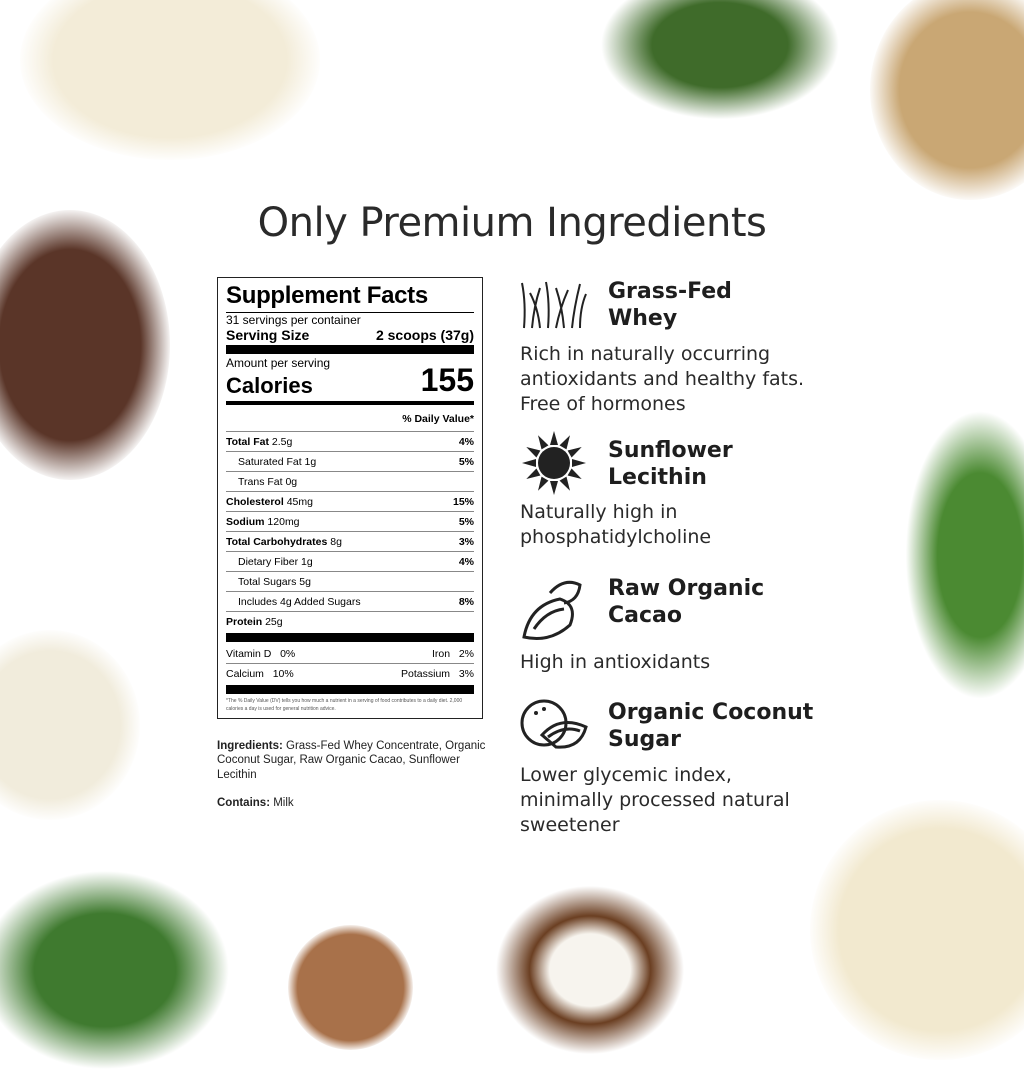 This screenshot has width=1024, height=1070. What do you see at coordinates (437, 674) in the screenshot?
I see `vitamin-right: Potassium 3%` at bounding box center [437, 674].